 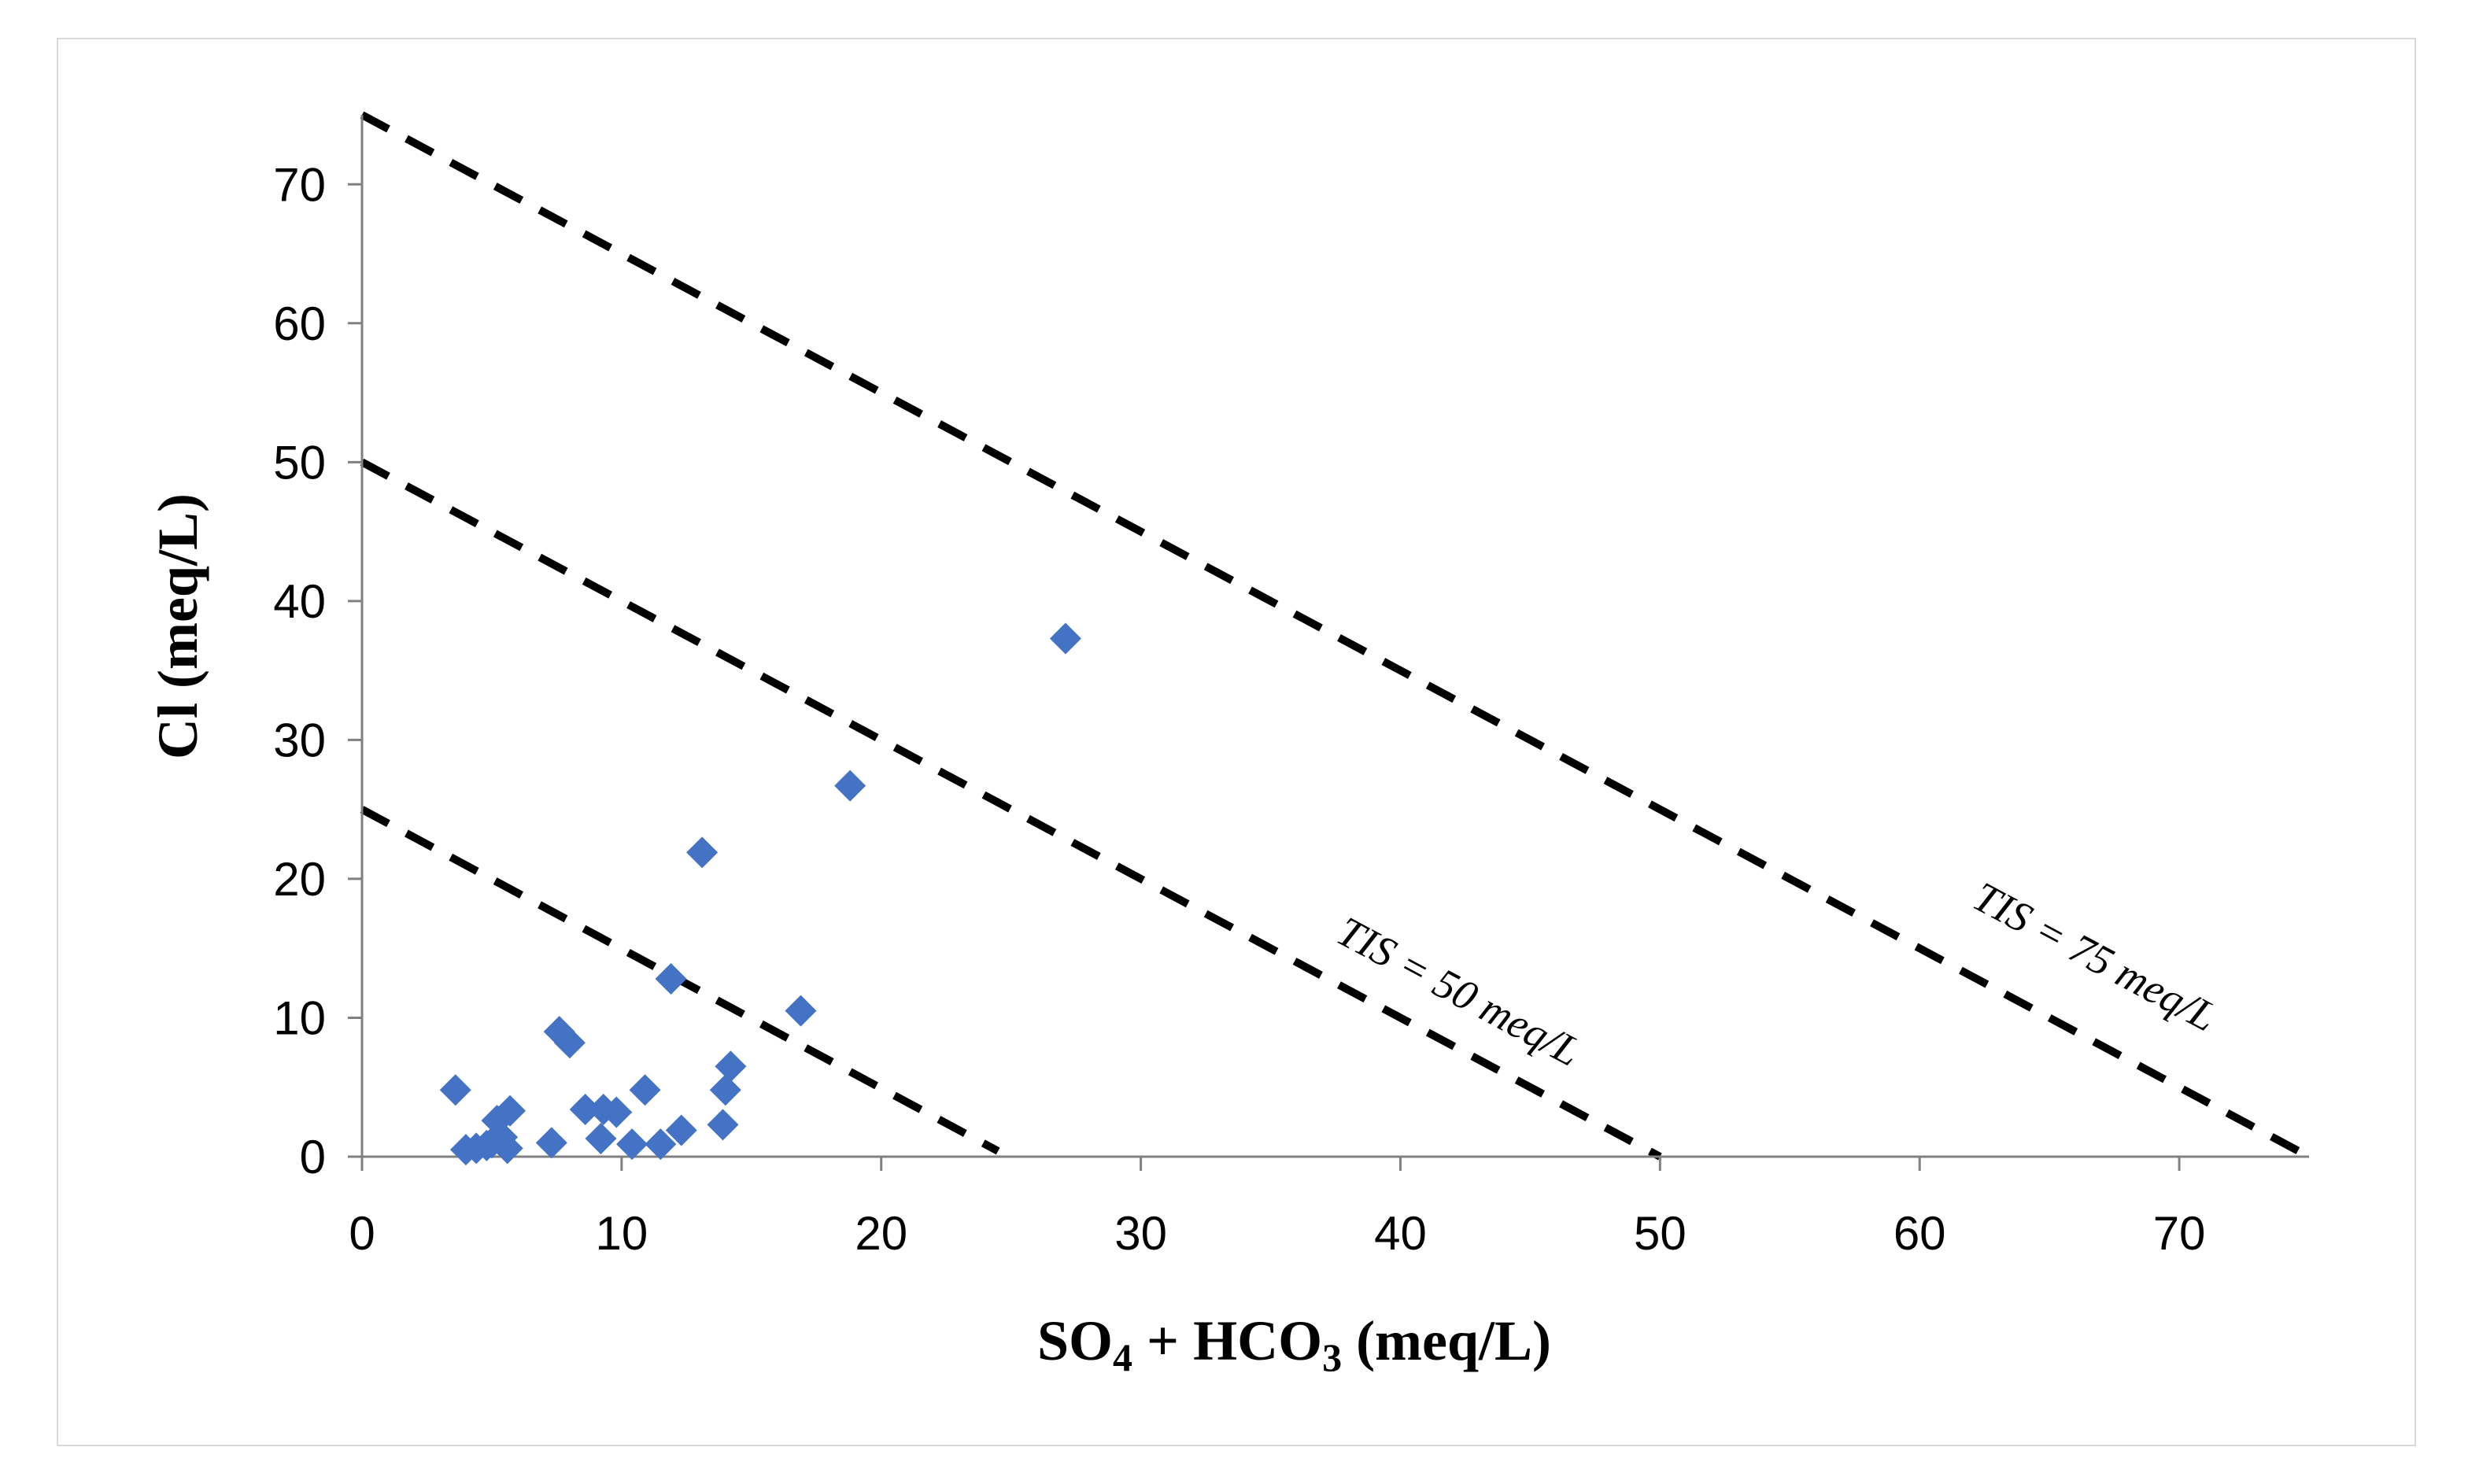 I want to click on y-tick-label: 10, so click(x=299, y=1017).